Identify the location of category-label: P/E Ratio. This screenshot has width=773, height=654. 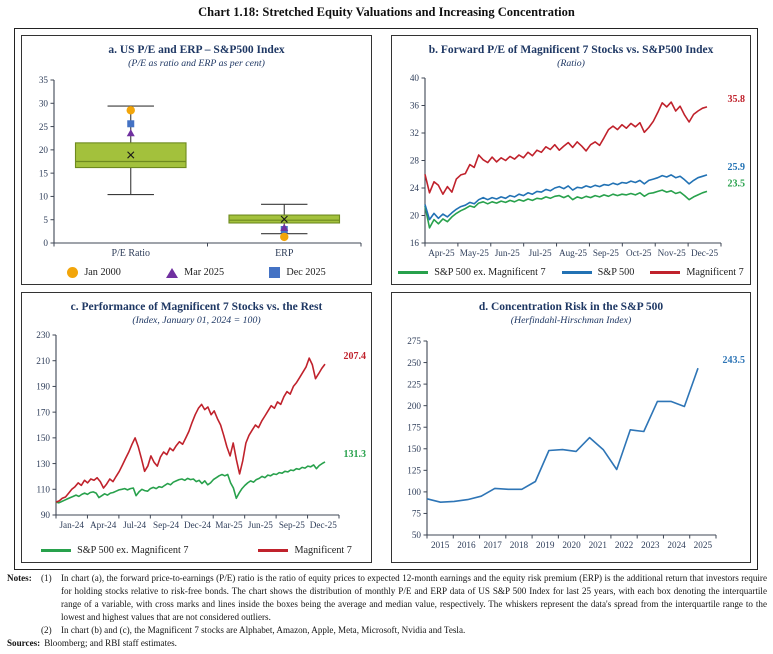
(130, 253).